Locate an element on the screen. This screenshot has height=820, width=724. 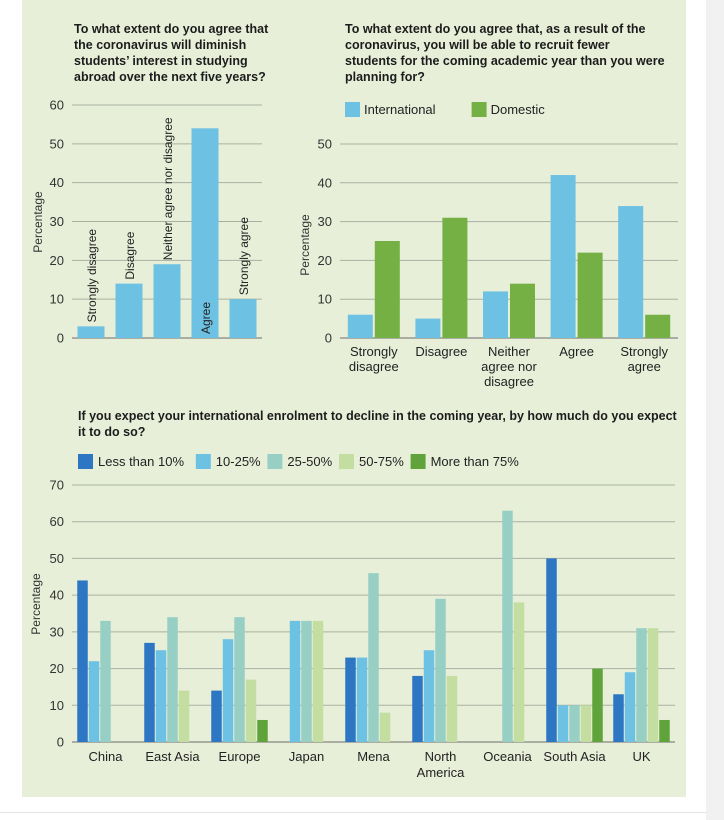
c3-bar-10-25-uk is located at coordinates (630, 707).